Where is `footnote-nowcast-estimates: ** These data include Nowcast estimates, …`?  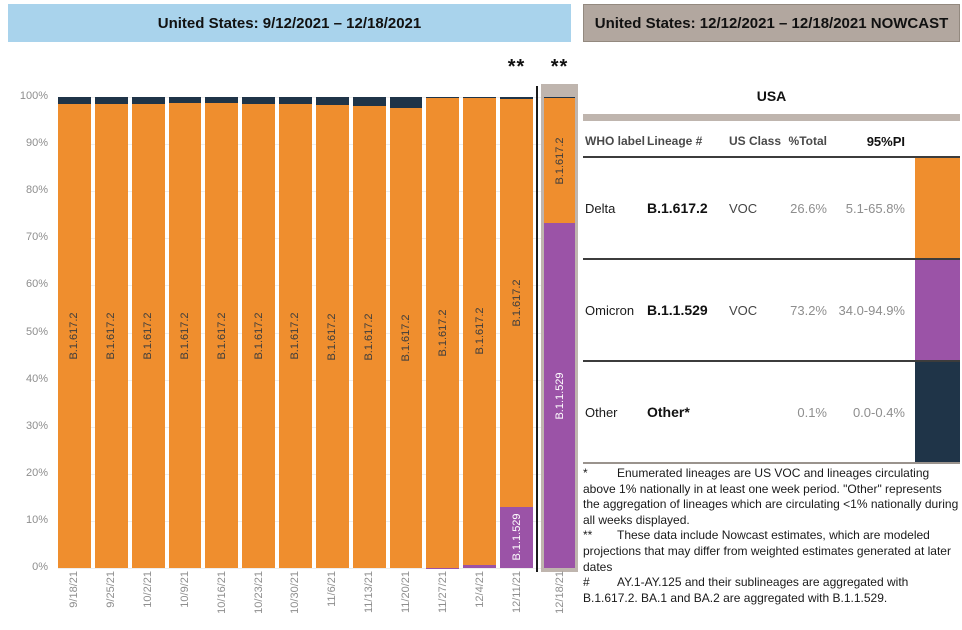
footnote-nowcast-estimates: ** These data include Nowcast estimates, … is located at coordinates (767, 551).